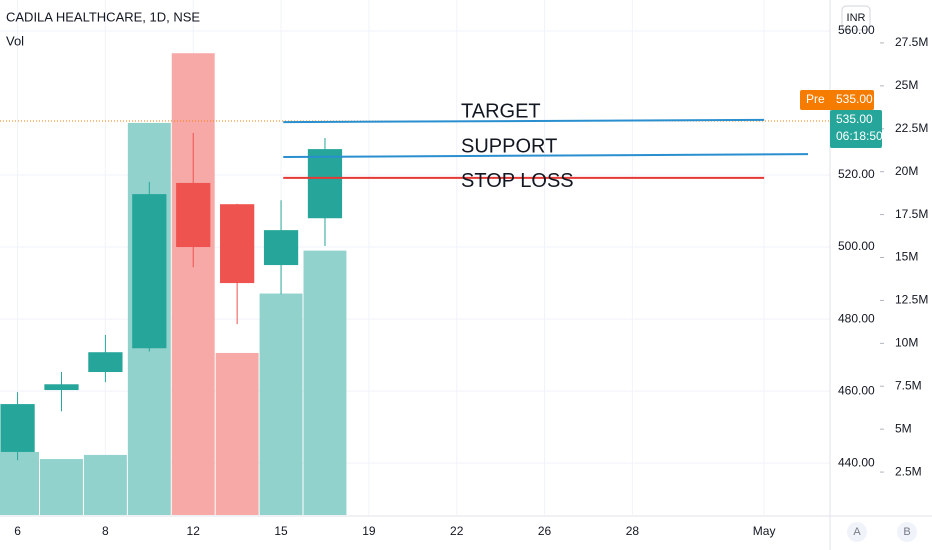  What do you see at coordinates (911, 128) in the screenshot?
I see `y2-tick-label: 22.5M` at bounding box center [911, 128].